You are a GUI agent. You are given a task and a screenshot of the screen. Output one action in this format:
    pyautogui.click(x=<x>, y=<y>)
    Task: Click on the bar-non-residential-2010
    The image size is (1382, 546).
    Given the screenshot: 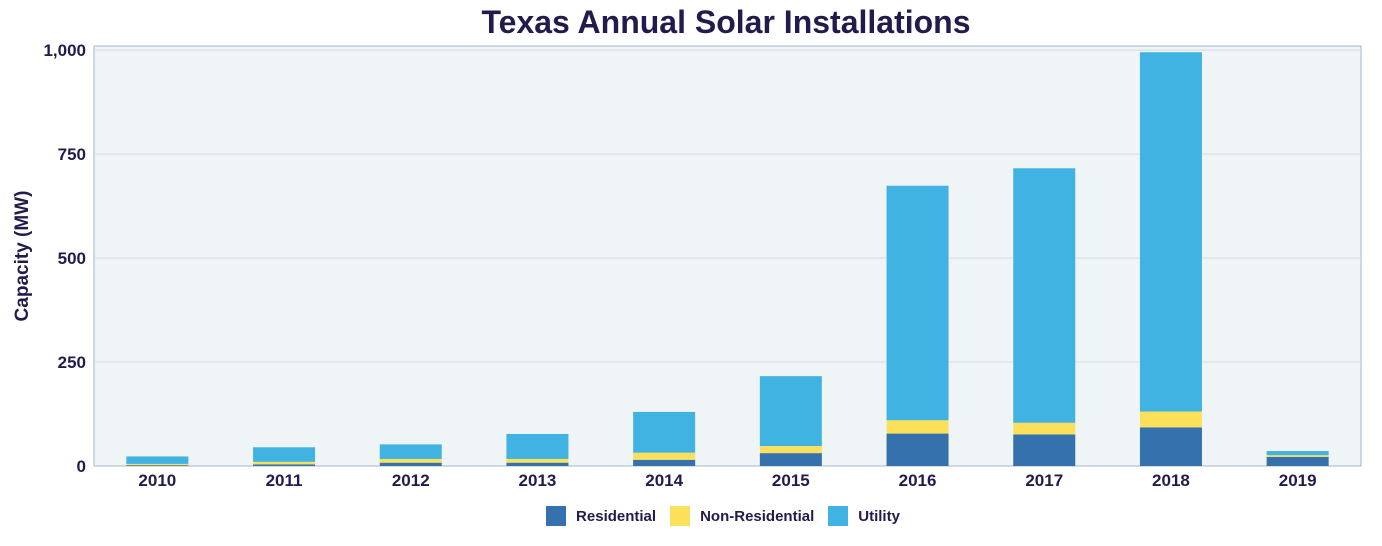 What is the action you would take?
    pyautogui.click(x=157, y=464)
    